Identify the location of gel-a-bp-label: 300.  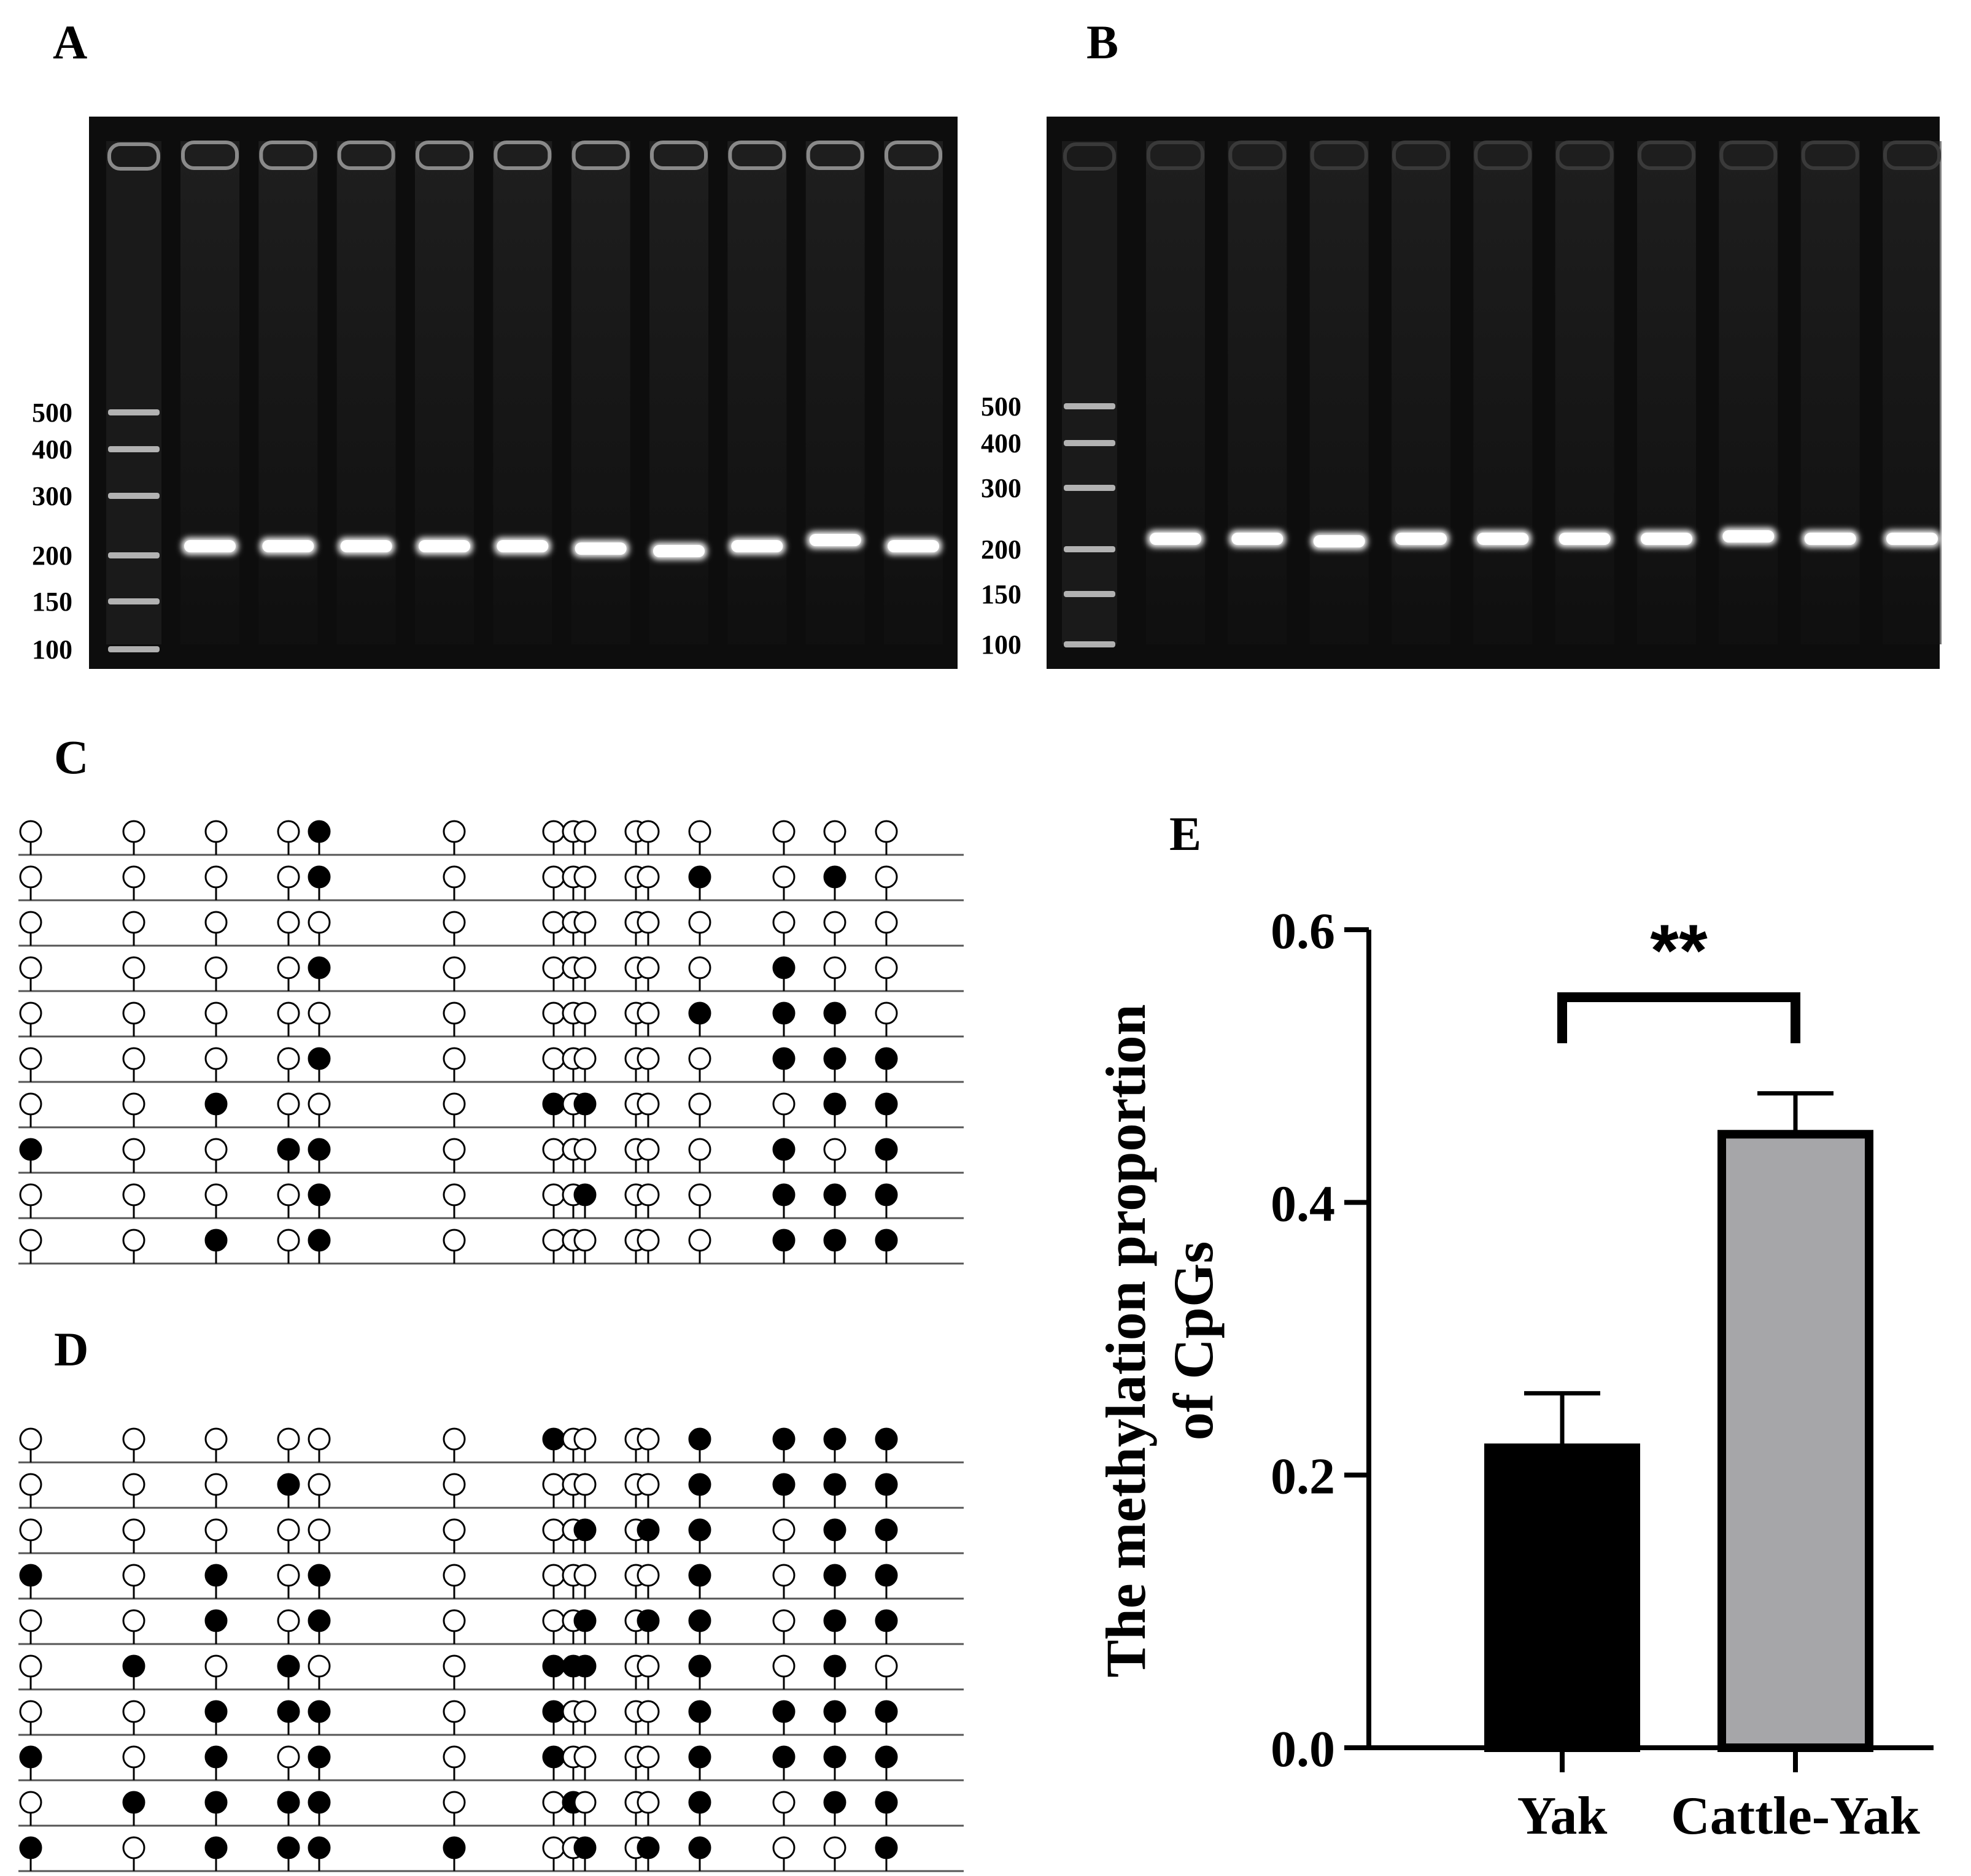
(52, 496).